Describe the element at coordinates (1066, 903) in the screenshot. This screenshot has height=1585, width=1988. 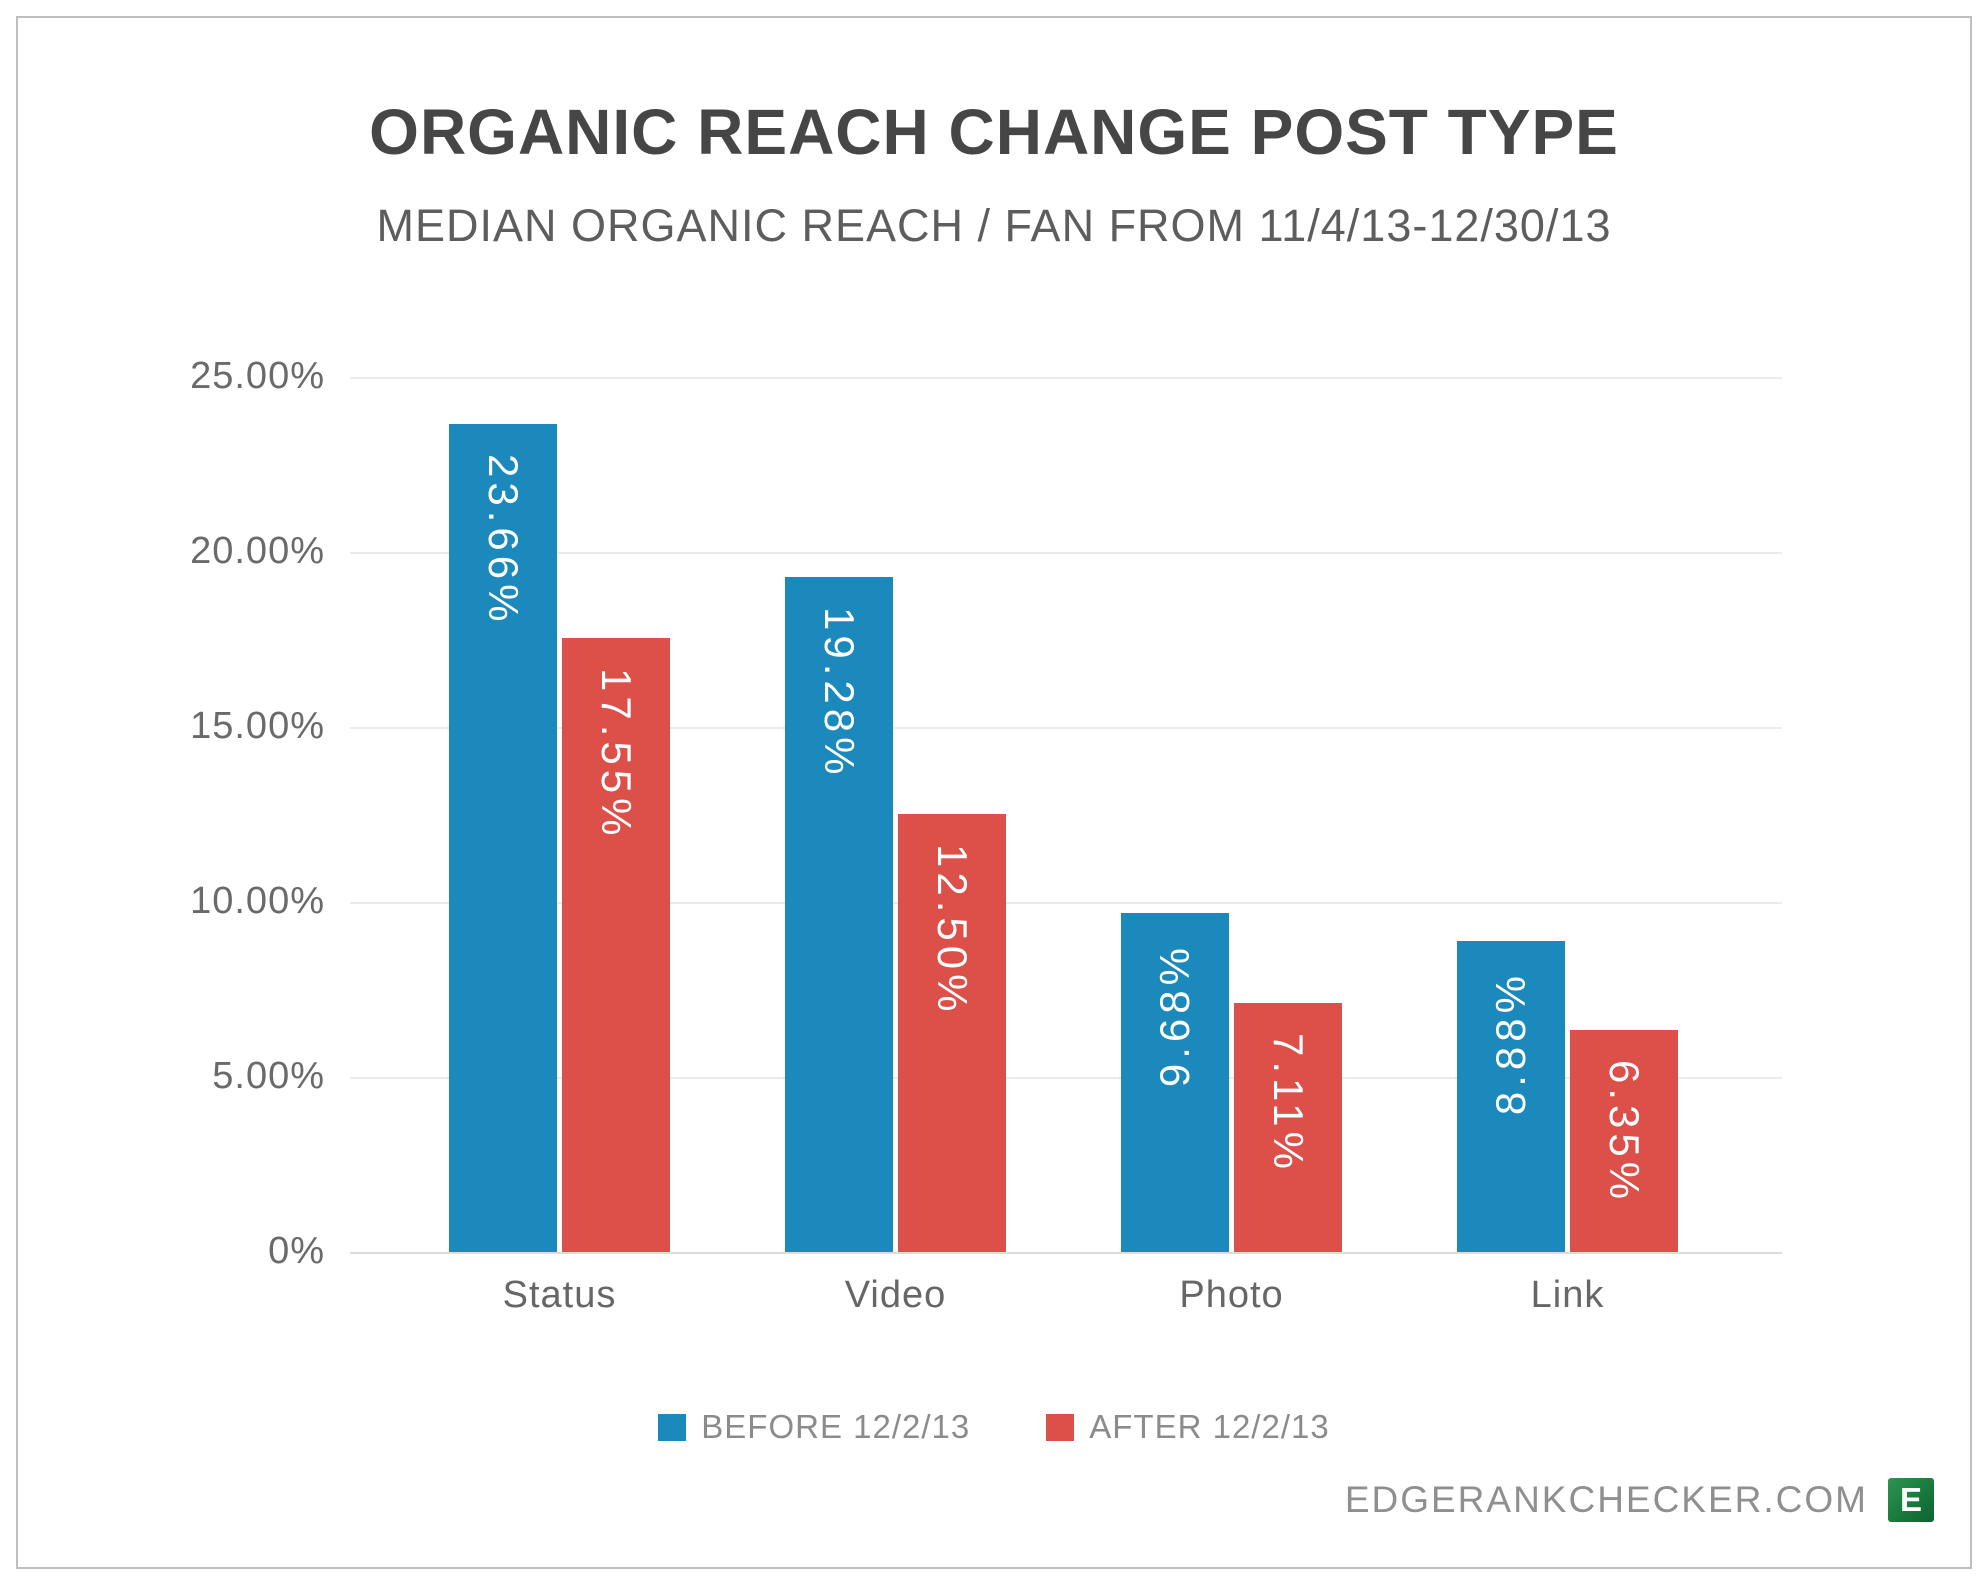
I see `gridline-10.00%` at that location.